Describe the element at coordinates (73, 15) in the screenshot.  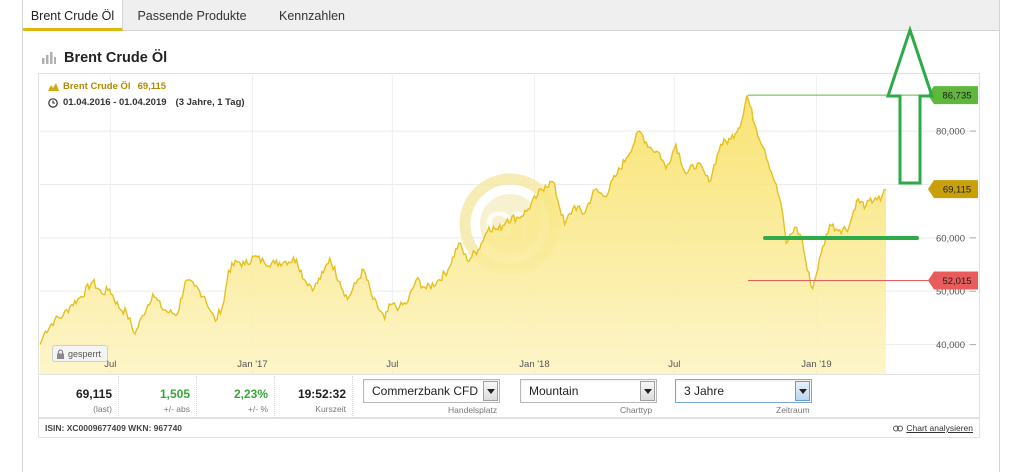
I see `tab-brent-crude: Brent Crude Öl` at that location.